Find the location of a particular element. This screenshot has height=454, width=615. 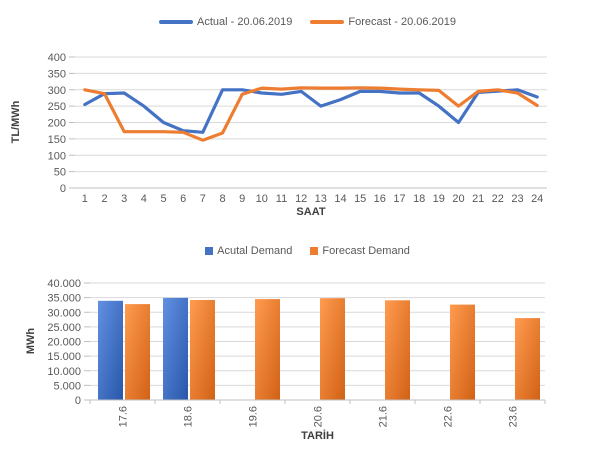

x-tick-label: 18 is located at coordinates (419, 199).